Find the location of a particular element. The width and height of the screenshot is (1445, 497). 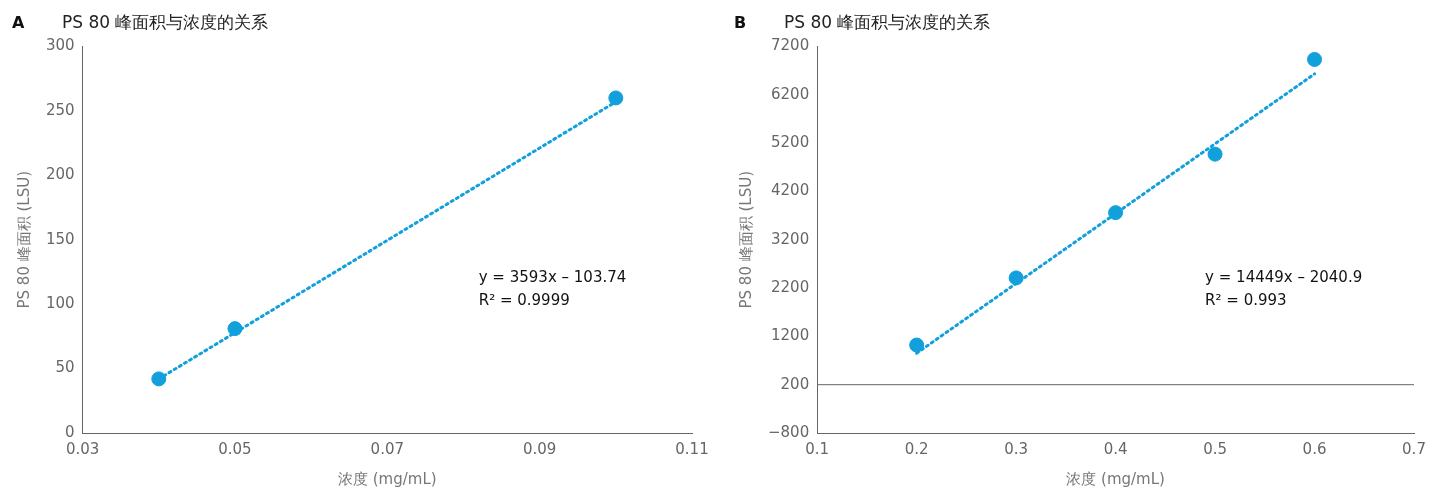

x-tick-label: 0.6 is located at coordinates (1314, 448).